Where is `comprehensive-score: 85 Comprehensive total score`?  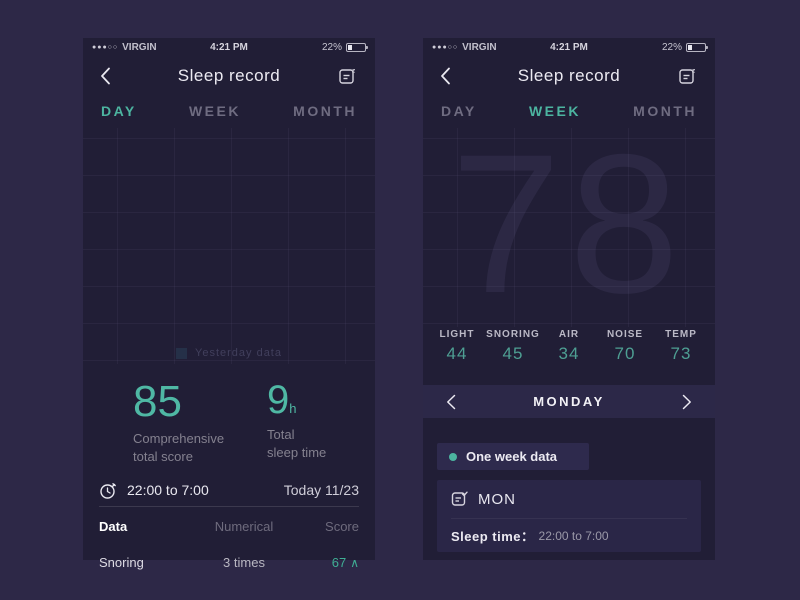
comprehensive-score: 85 Comprehensive total score is located at coordinates (200, 420).